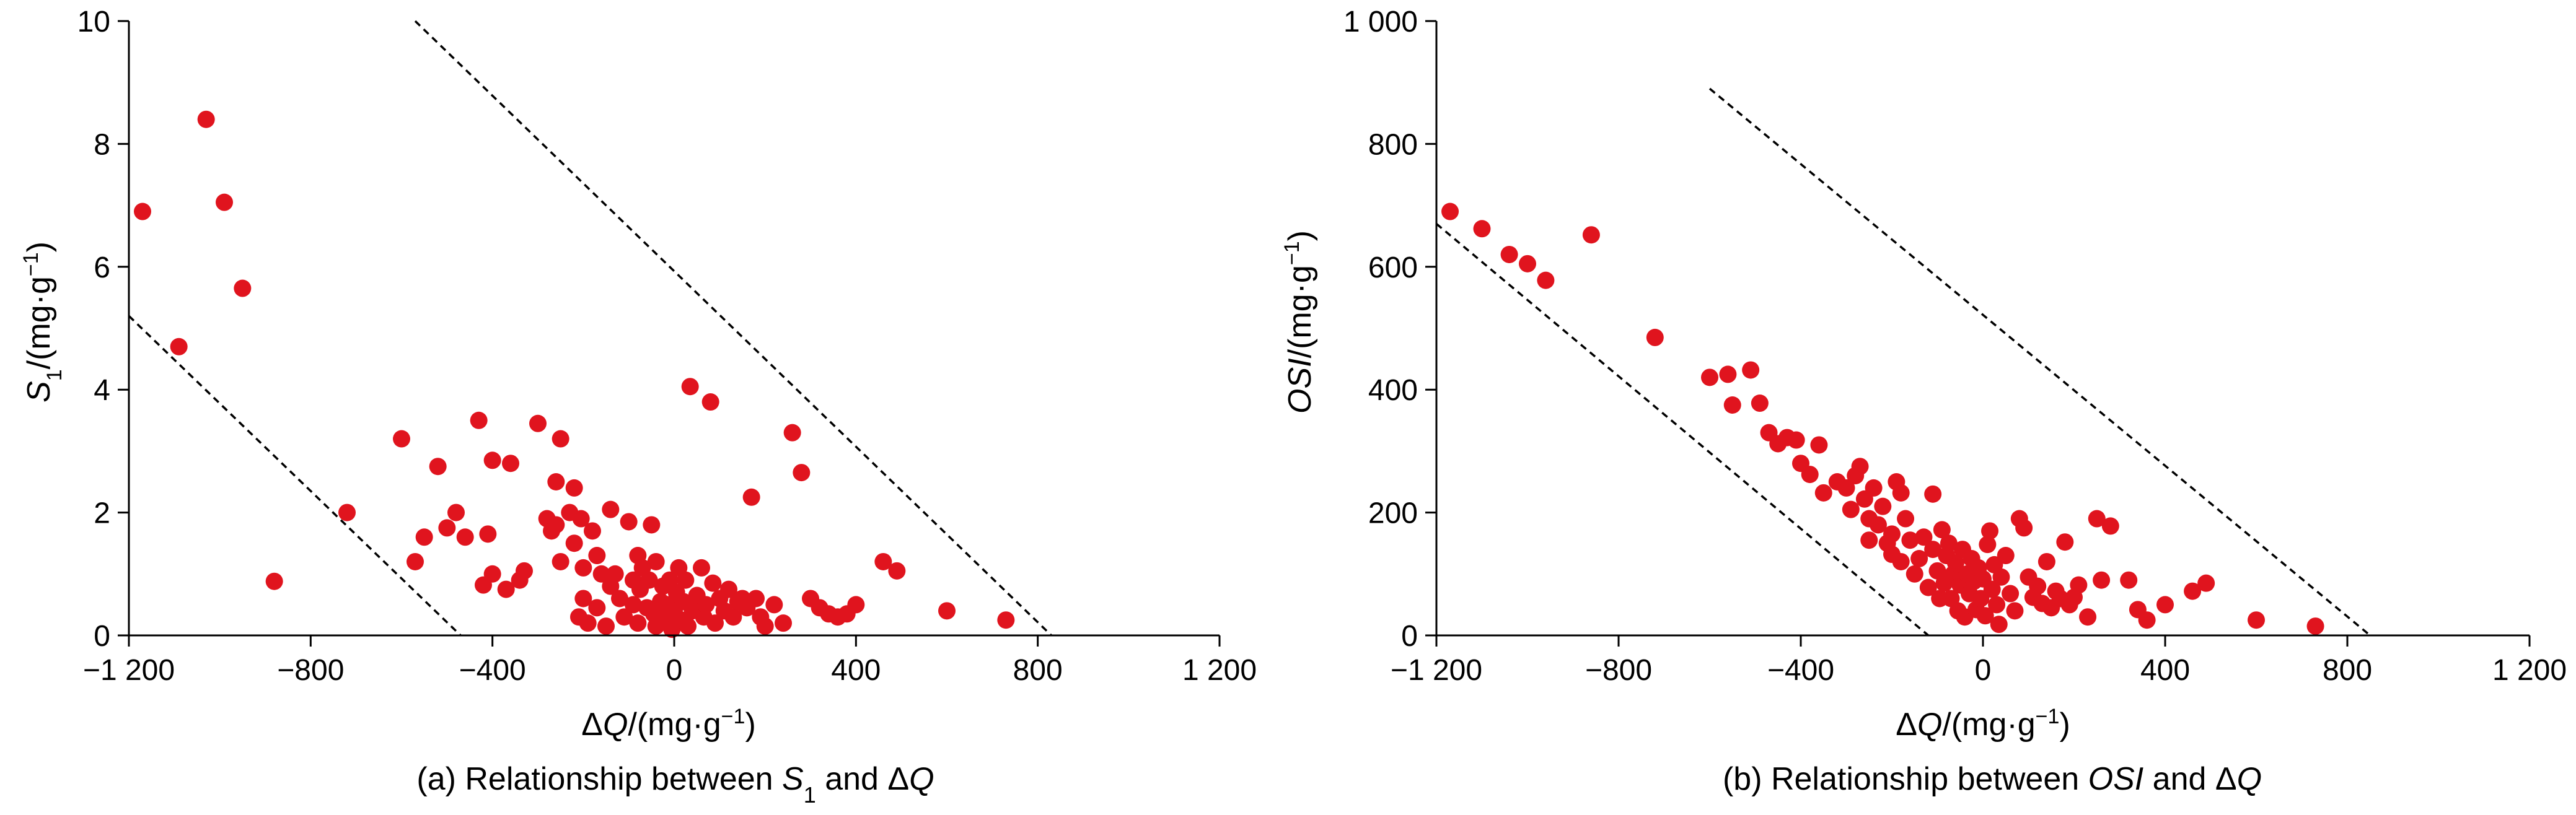 This screenshot has height=815, width=2576. What do you see at coordinates (2165, 670) in the screenshot?
I see `x-tick-label-b: 400` at bounding box center [2165, 670].